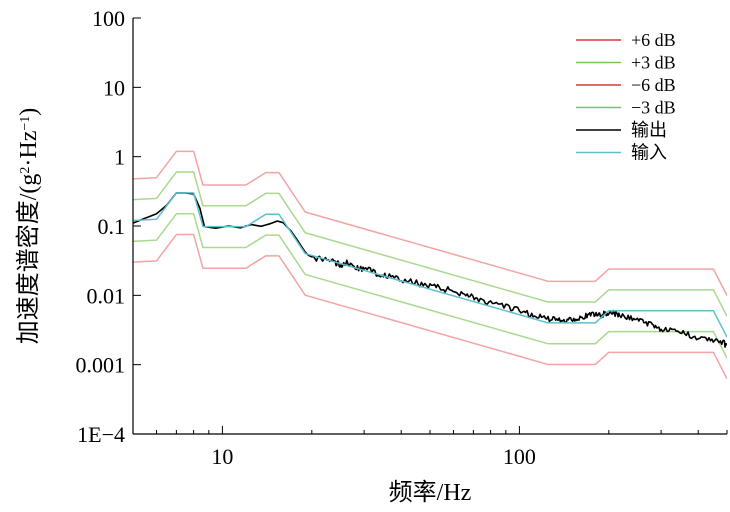 This screenshot has height=512, width=730. What do you see at coordinates (653, 85) in the screenshot?
I see `legend-label-minus-6-dB: −6 dB` at bounding box center [653, 85].